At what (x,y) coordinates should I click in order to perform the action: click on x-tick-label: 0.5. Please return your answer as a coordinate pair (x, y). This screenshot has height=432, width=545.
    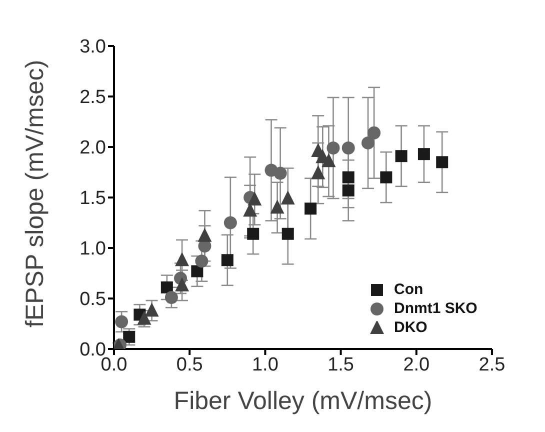
    Looking at the image, I should click on (189, 365).